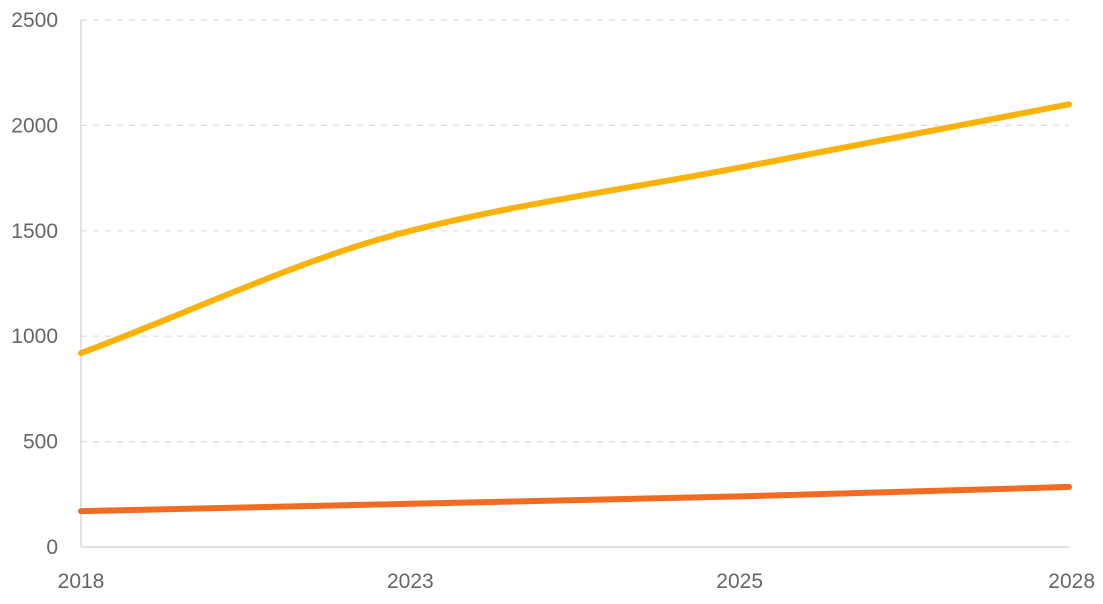 This screenshot has height=604, width=1103. I want to click on y-tick-label: 0, so click(52, 547).